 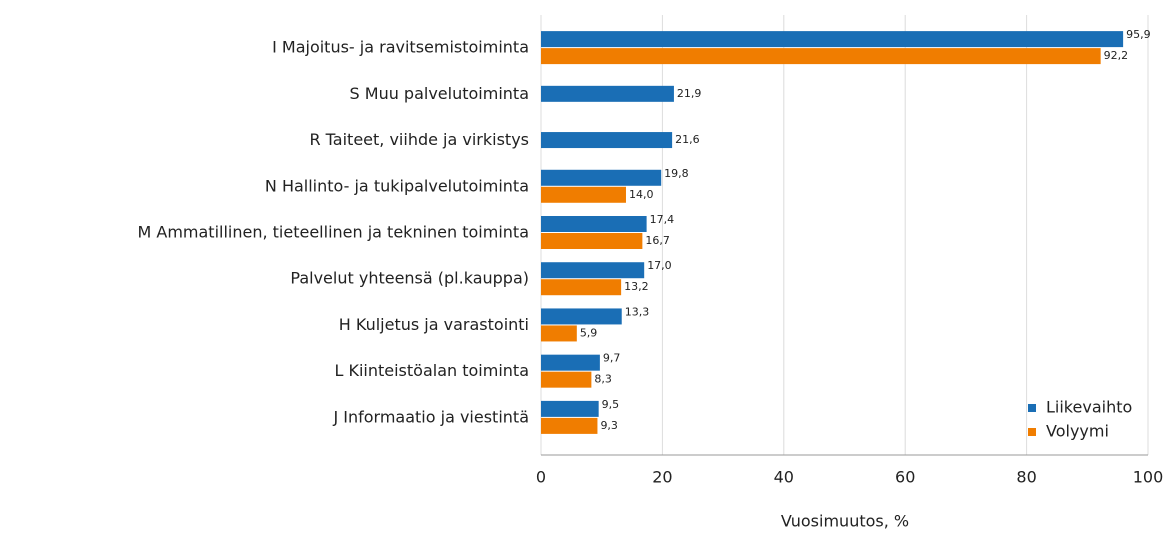 What do you see at coordinates (397, 185) in the screenshot?
I see `y-tick-label: N Hallinto- ja tukipalvelutoiminta` at bounding box center [397, 185].